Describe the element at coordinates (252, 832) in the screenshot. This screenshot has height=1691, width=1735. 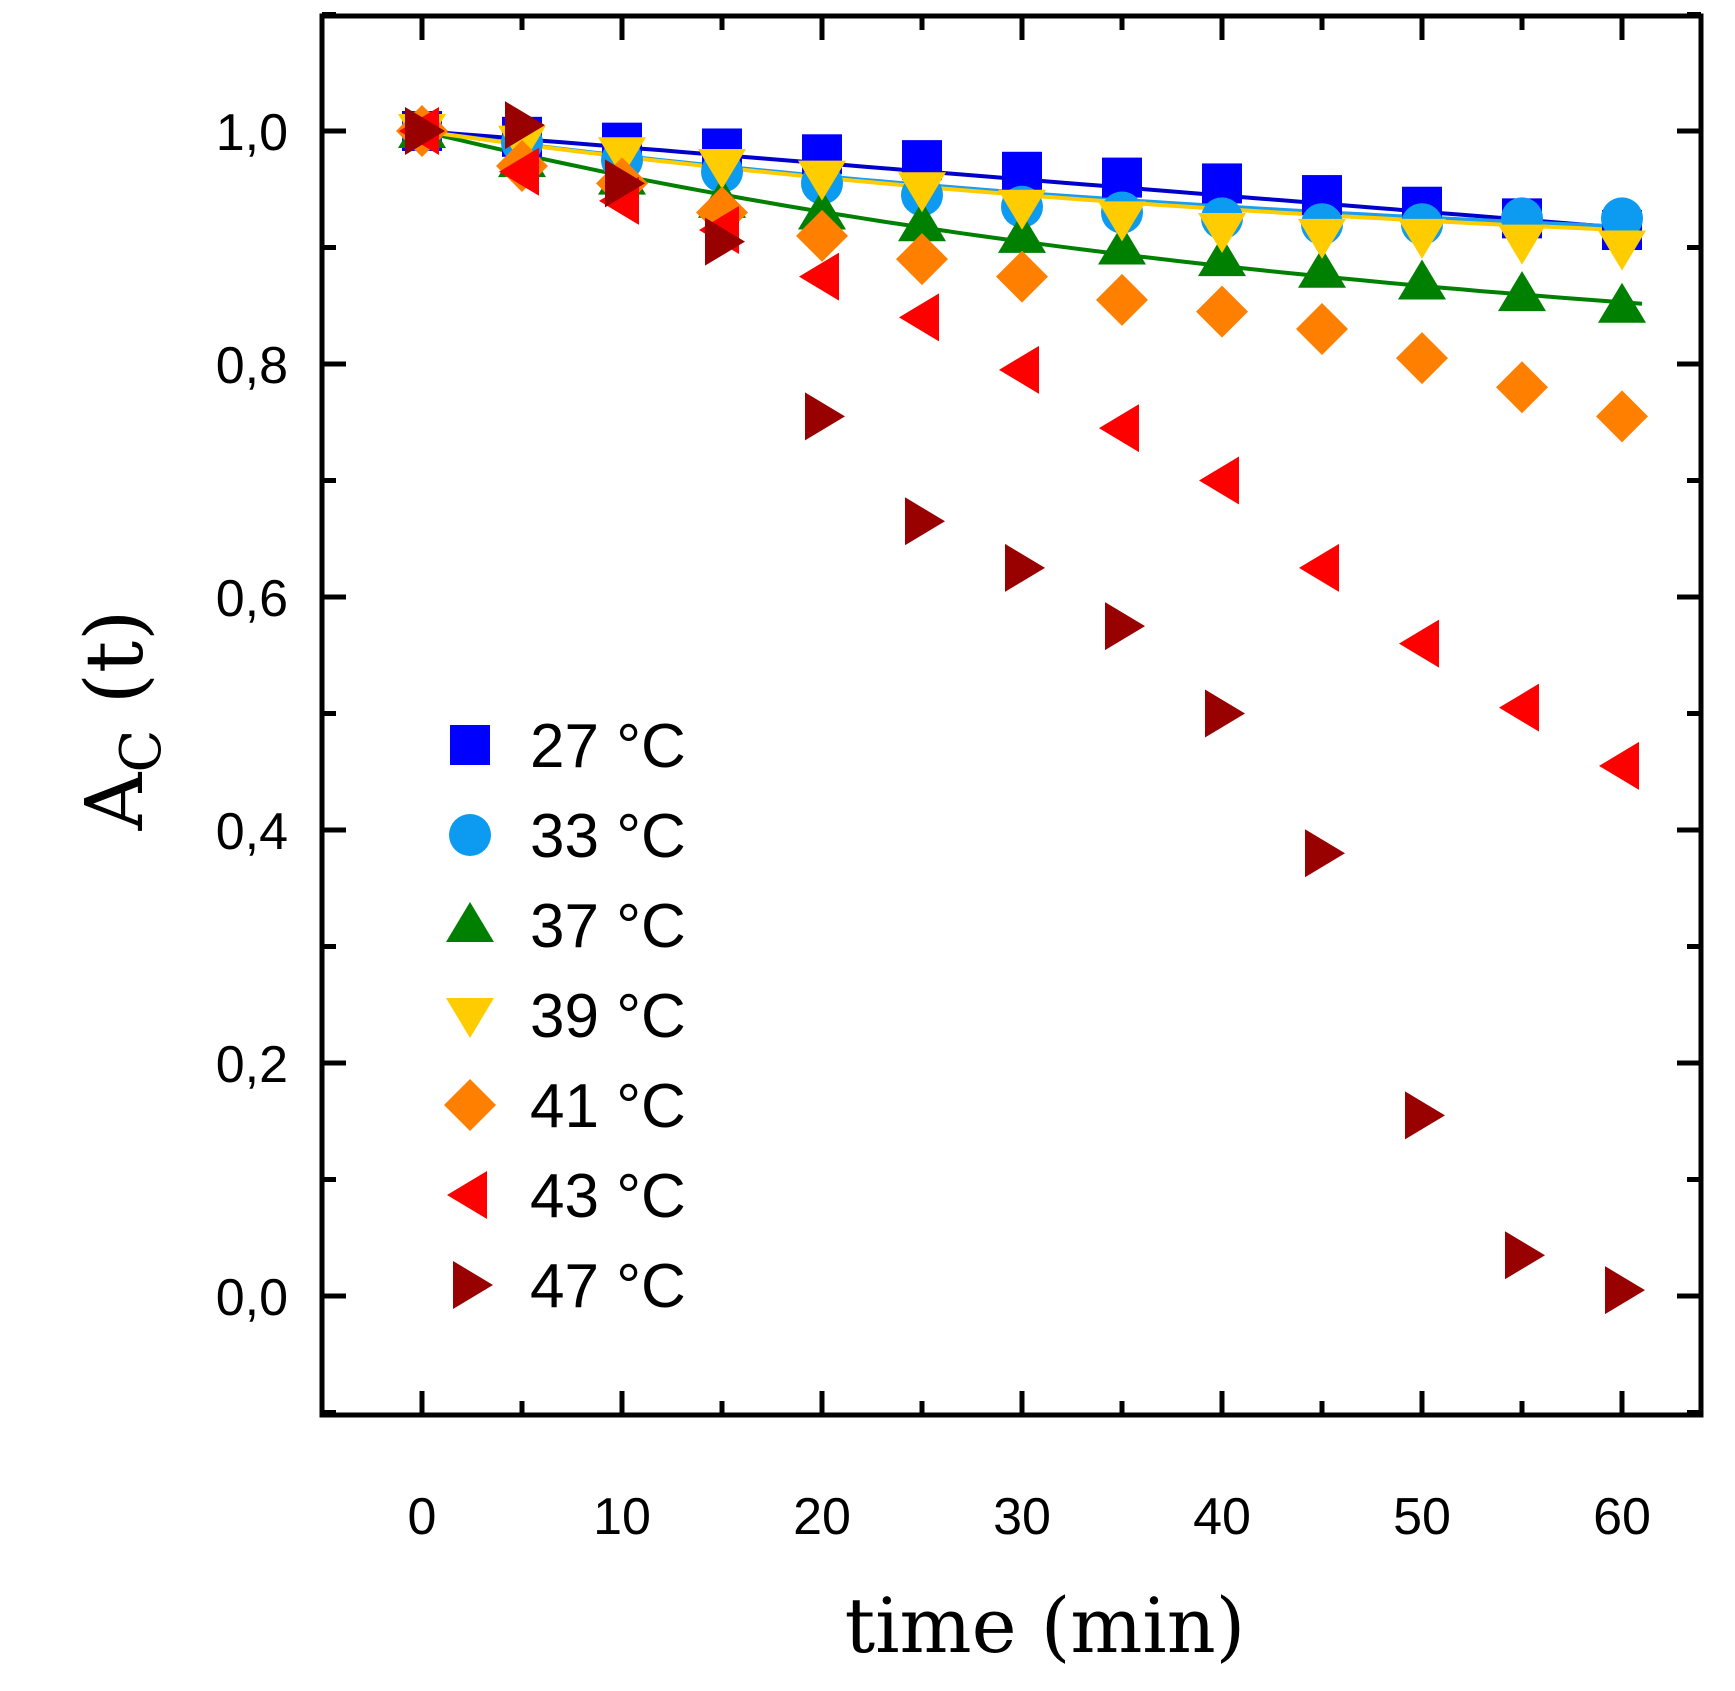
I see `y-tick-label: 0,4` at that location.